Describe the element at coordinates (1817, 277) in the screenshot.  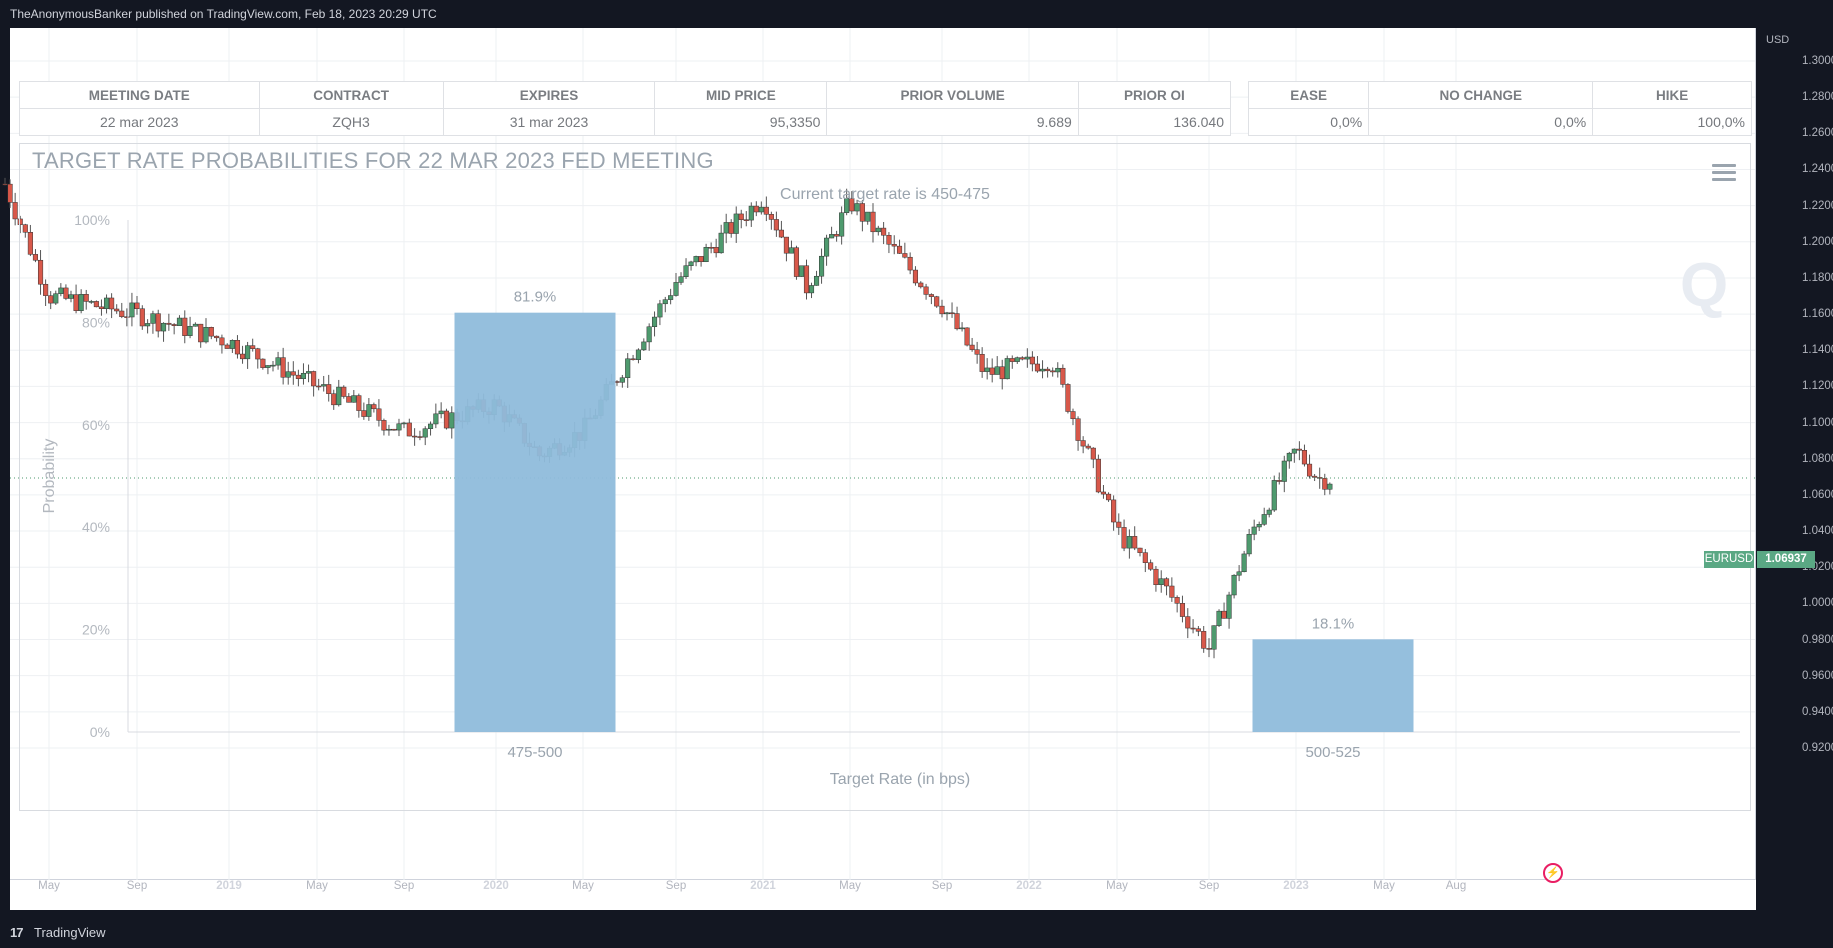
I see `price-axis-label: 1.18000` at that location.